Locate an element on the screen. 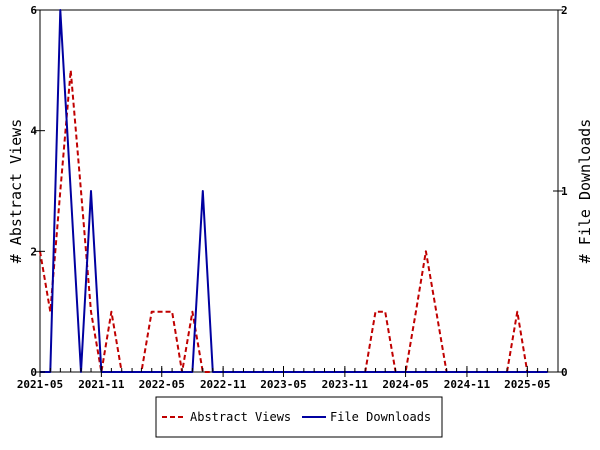 The image size is (600, 450). y-right-tick-label: 1 is located at coordinates (564, 191).